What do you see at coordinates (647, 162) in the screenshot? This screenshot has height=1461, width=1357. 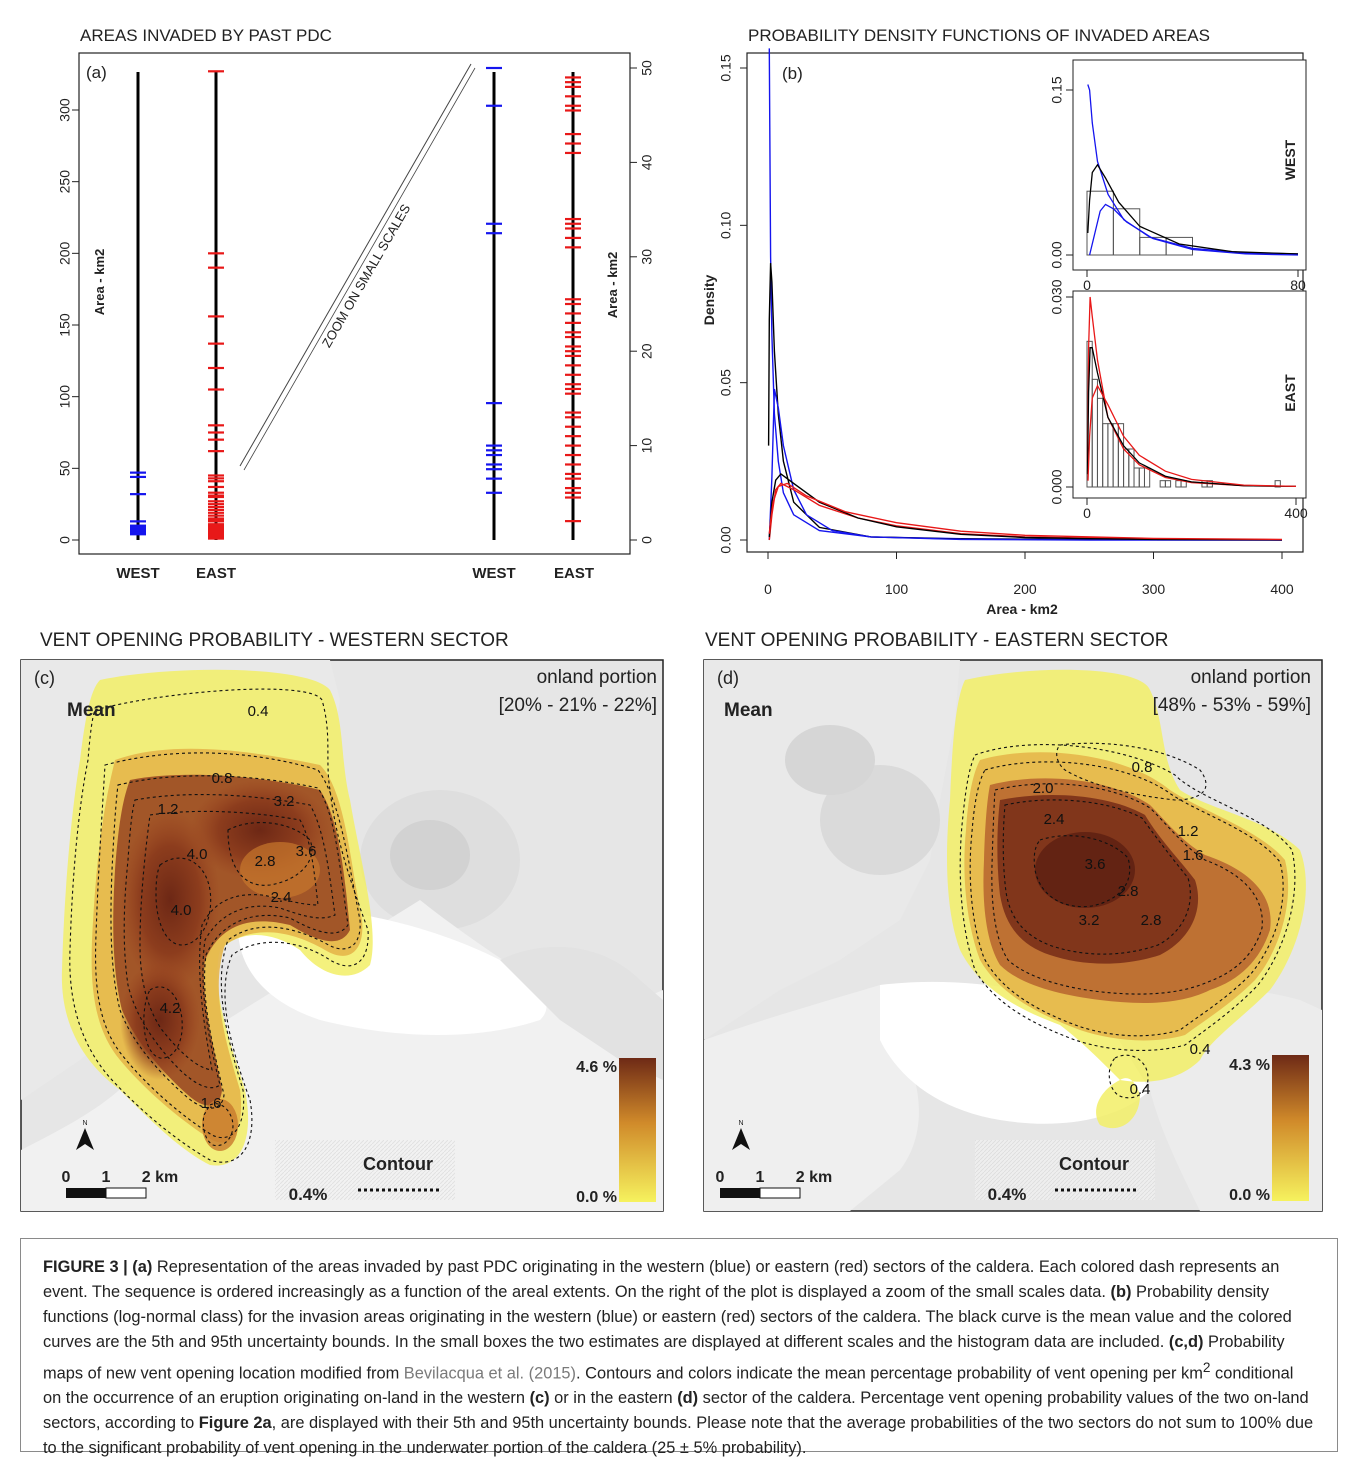 I see `right-tick-label: 40` at bounding box center [647, 162].